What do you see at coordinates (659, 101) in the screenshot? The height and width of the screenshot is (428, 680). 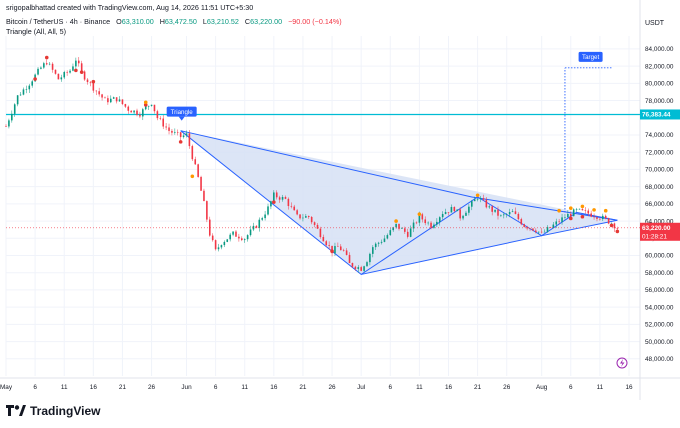 I see `y-tick-label: 78,000.00` at bounding box center [659, 101].